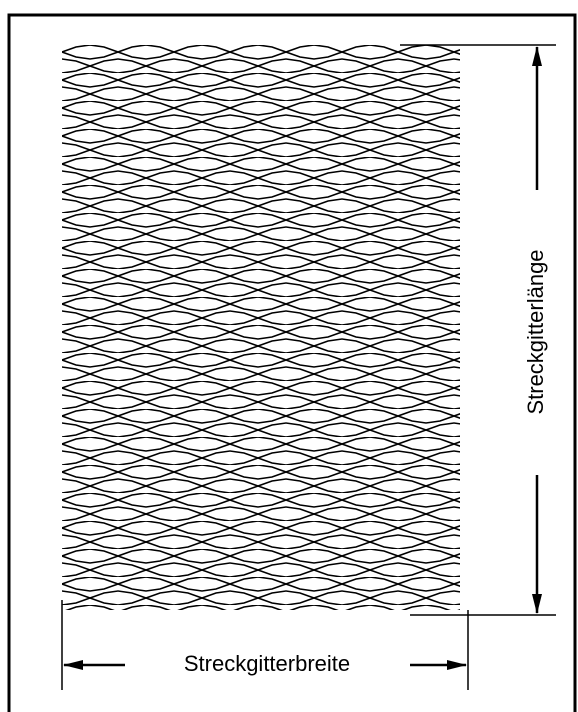 The width and height of the screenshot is (578, 712). Describe the element at coordinates (267, 663) in the screenshot. I see `width-label: Streckgitterbreite` at that location.